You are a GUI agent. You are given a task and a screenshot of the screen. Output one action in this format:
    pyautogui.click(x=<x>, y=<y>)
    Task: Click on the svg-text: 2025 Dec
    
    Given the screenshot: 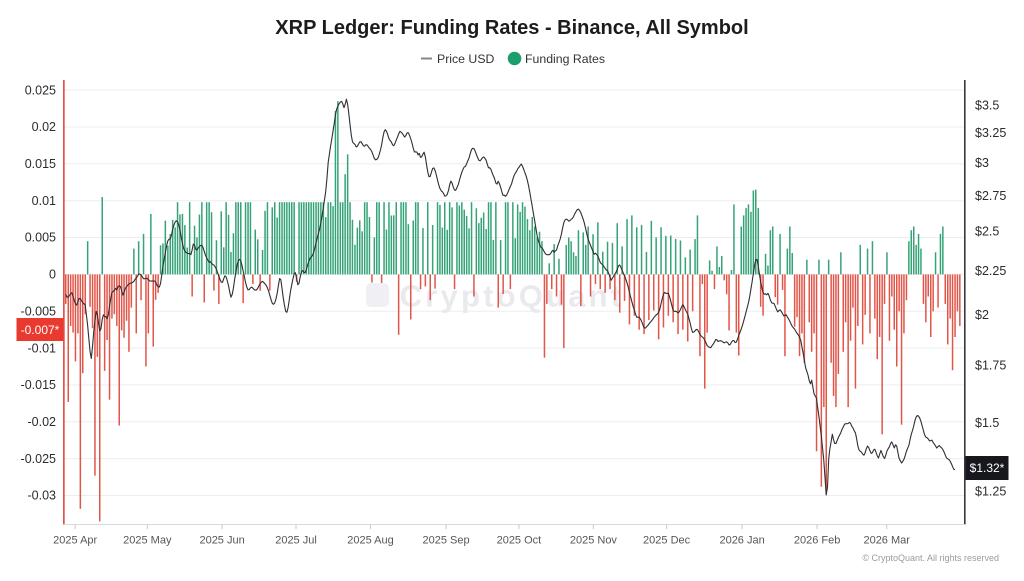 What is the action you would take?
    pyautogui.click(x=667, y=541)
    